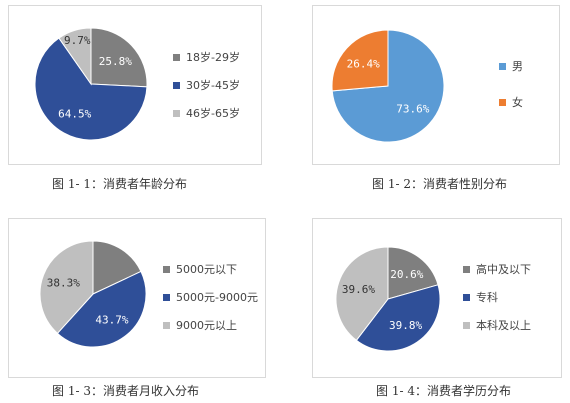 The width and height of the screenshot is (570, 403). Describe the element at coordinates (63, 283) in the screenshot. I see `data-label: 38.3%` at that location.